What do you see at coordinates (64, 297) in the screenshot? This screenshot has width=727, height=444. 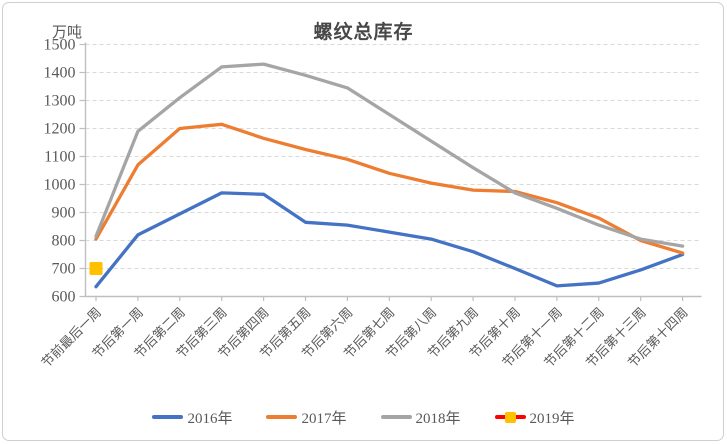 I see `svg-text: 600` at bounding box center [64, 297].